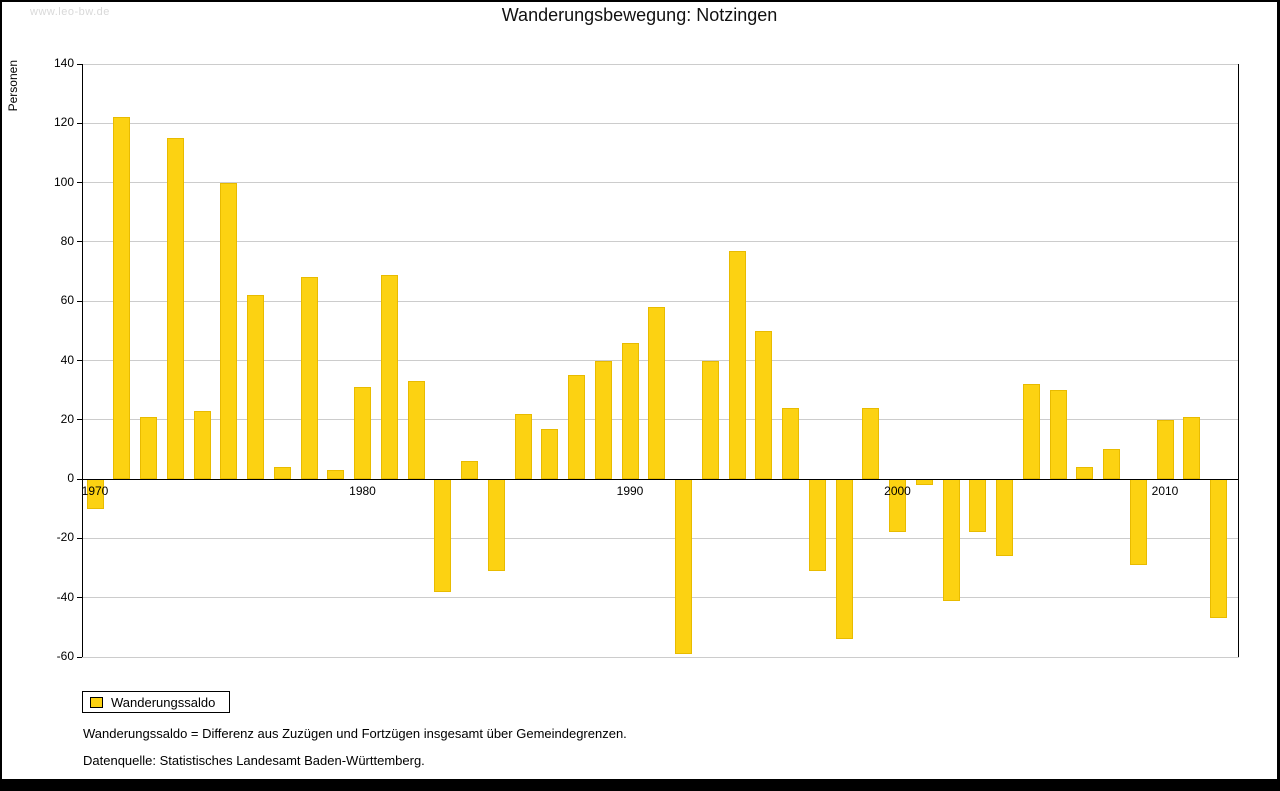  What do you see at coordinates (496, 525) in the screenshot?
I see `bar-1985` at bounding box center [496, 525].